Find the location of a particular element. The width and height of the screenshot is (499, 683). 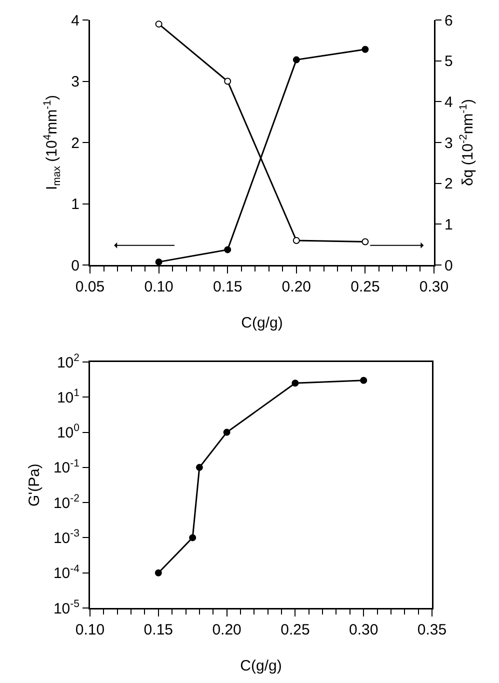

y-tick-label: 3 is located at coordinates (75, 82).